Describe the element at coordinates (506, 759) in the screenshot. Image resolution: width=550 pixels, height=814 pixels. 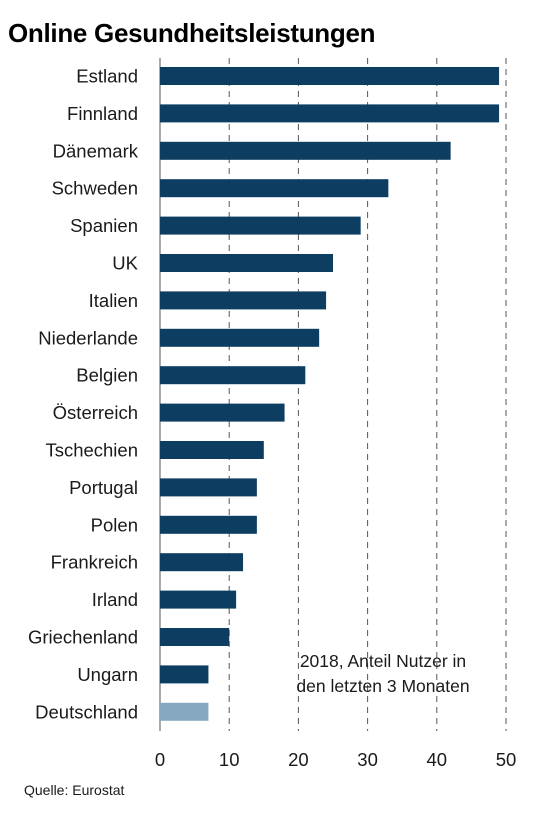
I see `x-tick-label: 50` at that location.